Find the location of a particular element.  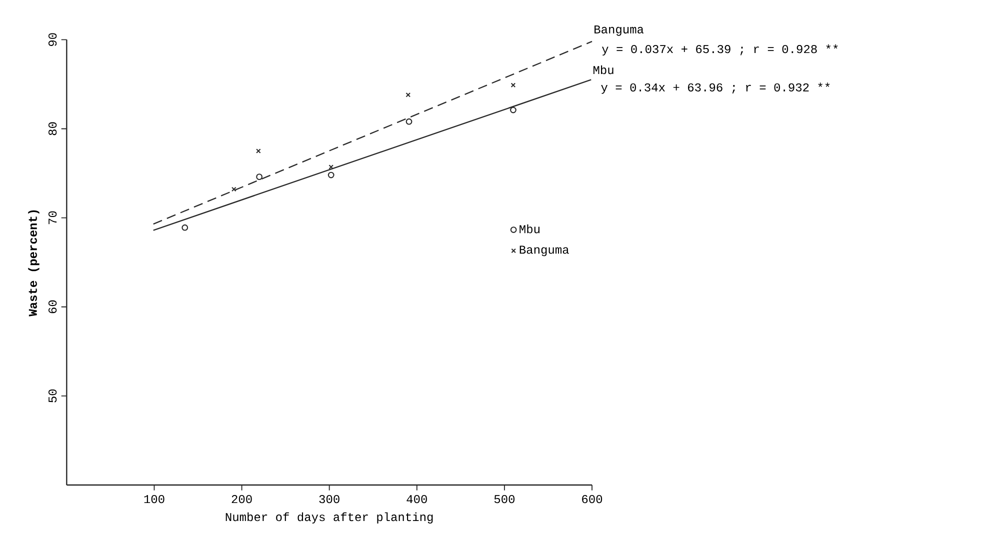

annotation: y = 0.037x + 65.39 ; r = 0.928 ** is located at coordinates (720, 50).